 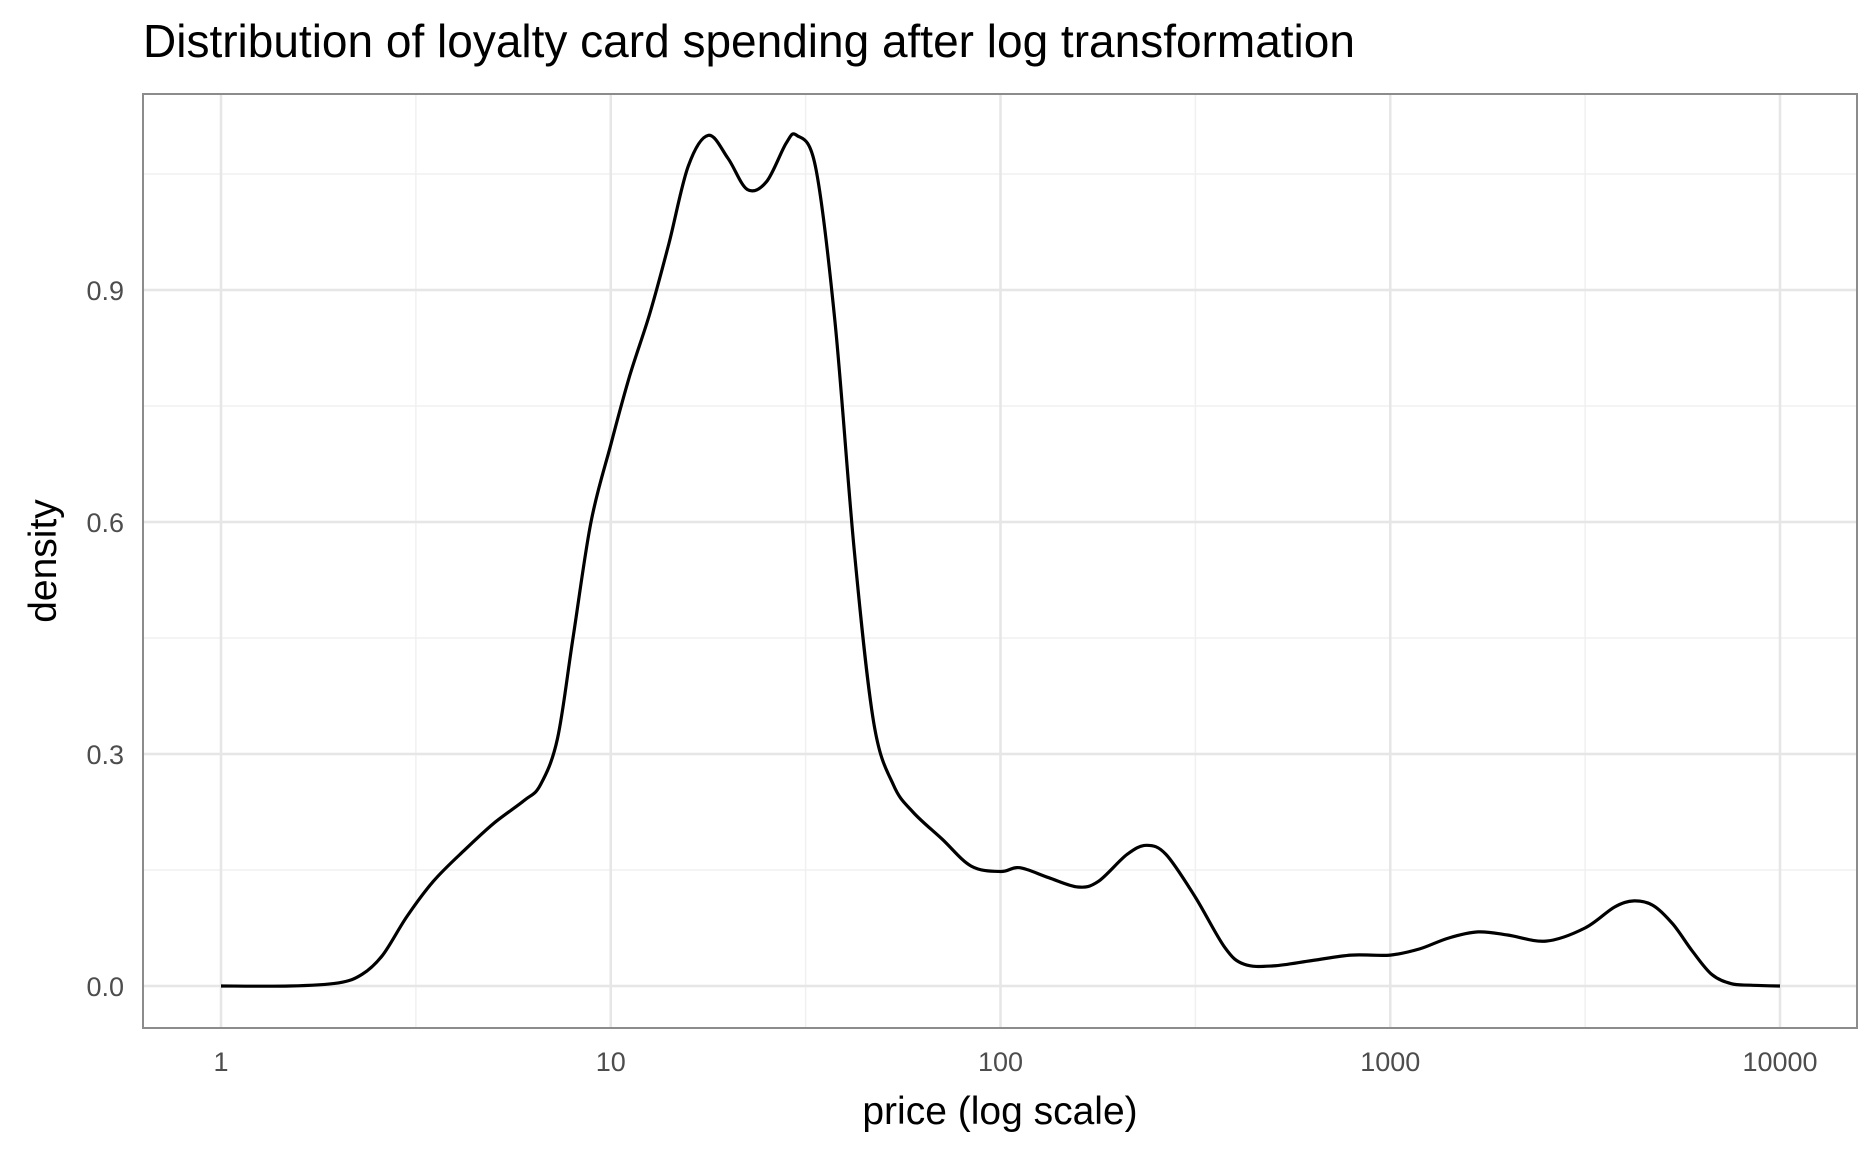 What do you see at coordinates (43, 561) in the screenshot?
I see `y-axis-title: density` at bounding box center [43, 561].